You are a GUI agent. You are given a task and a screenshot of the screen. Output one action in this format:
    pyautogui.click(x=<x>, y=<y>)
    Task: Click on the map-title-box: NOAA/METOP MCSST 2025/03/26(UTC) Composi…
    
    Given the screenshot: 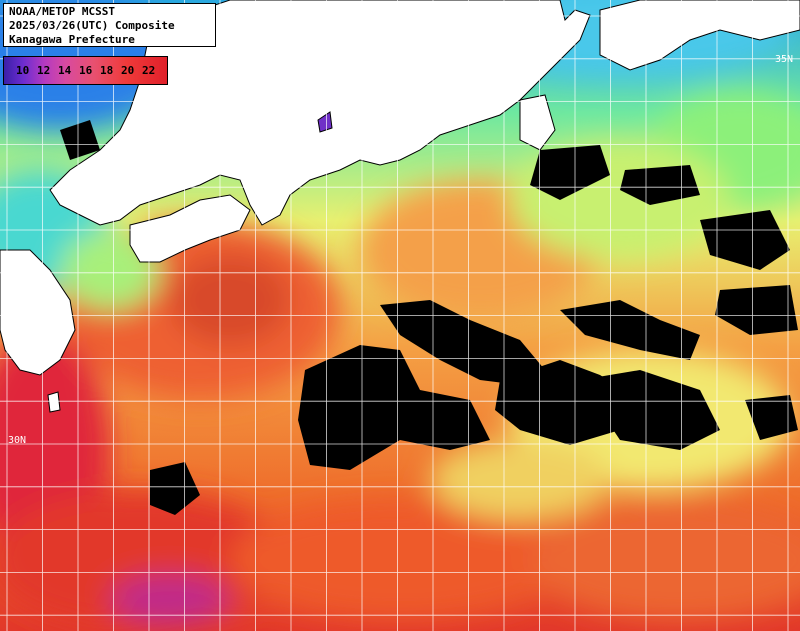 What is the action you would take?
    pyautogui.click(x=109, y=25)
    